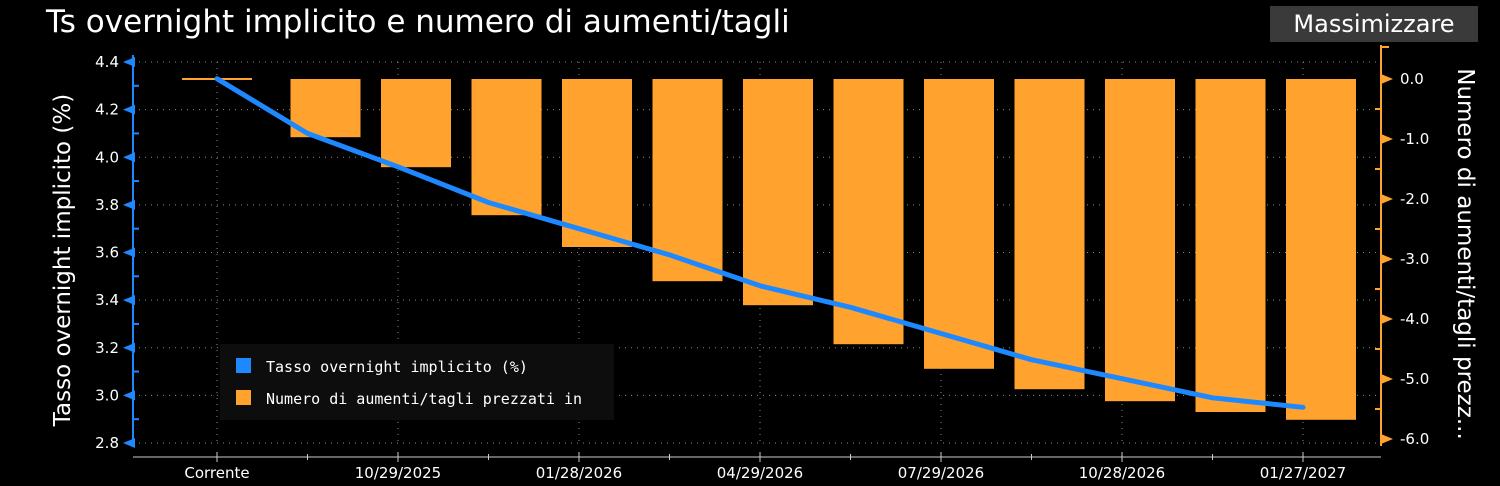  Describe the element at coordinates (1414, 139) in the screenshot. I see `right-tick-label-1: -1.0` at that location.